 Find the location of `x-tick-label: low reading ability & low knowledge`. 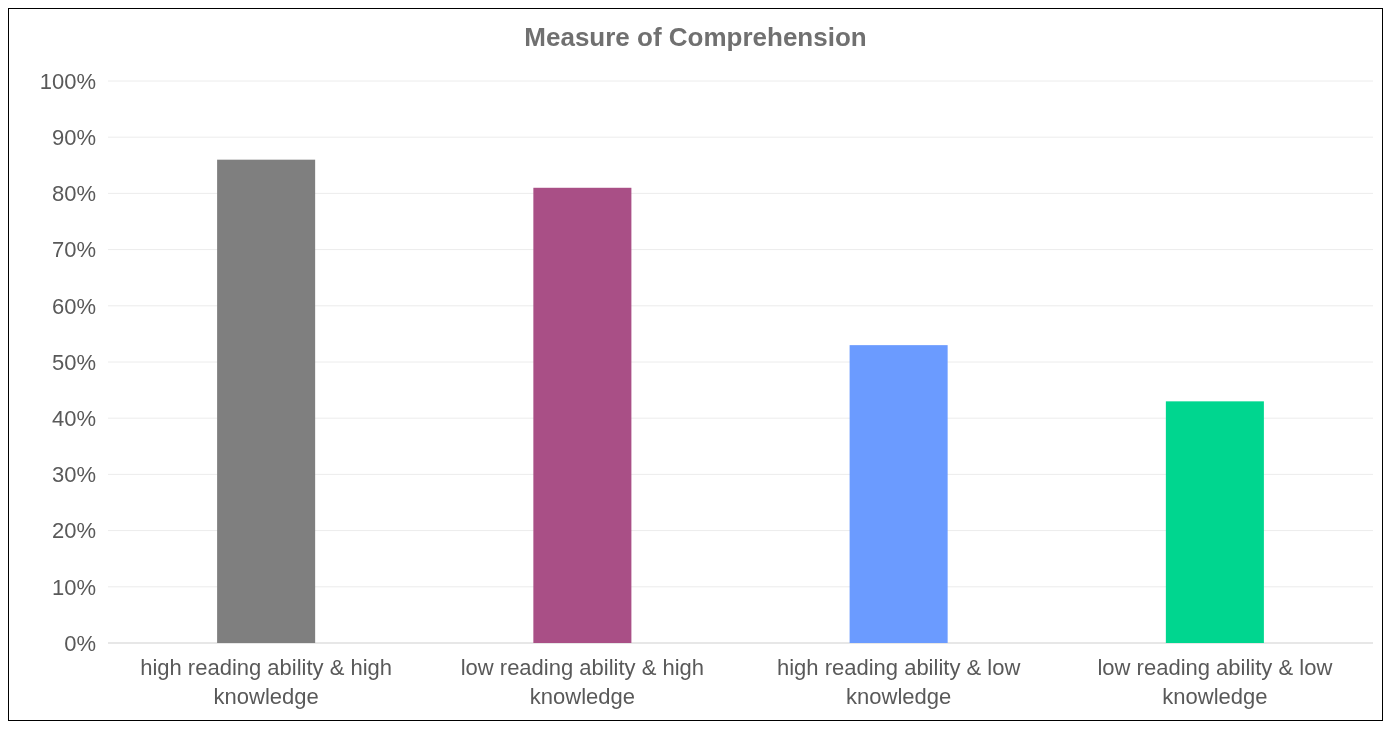

x-tick-label: low reading ability & low knowledge is located at coordinates (1215, 682).